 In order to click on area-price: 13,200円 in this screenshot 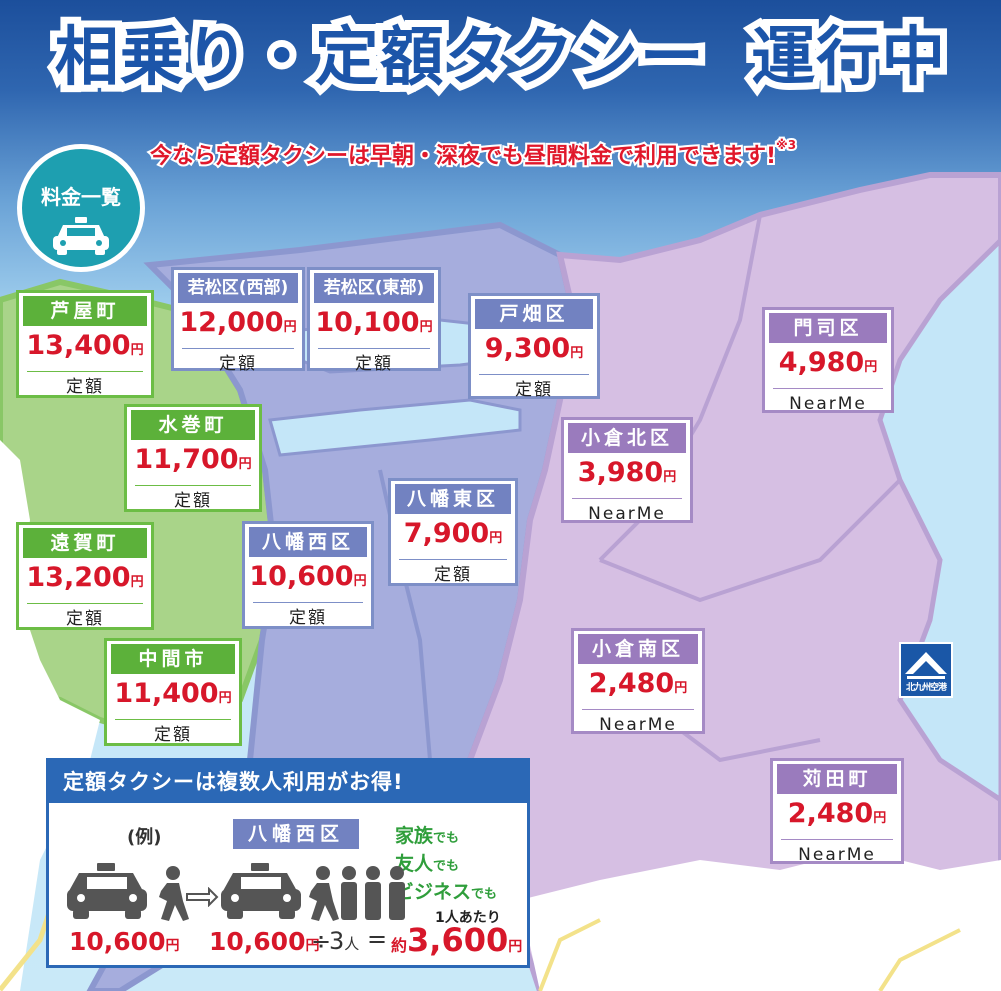, I will do `click(85, 577)`.